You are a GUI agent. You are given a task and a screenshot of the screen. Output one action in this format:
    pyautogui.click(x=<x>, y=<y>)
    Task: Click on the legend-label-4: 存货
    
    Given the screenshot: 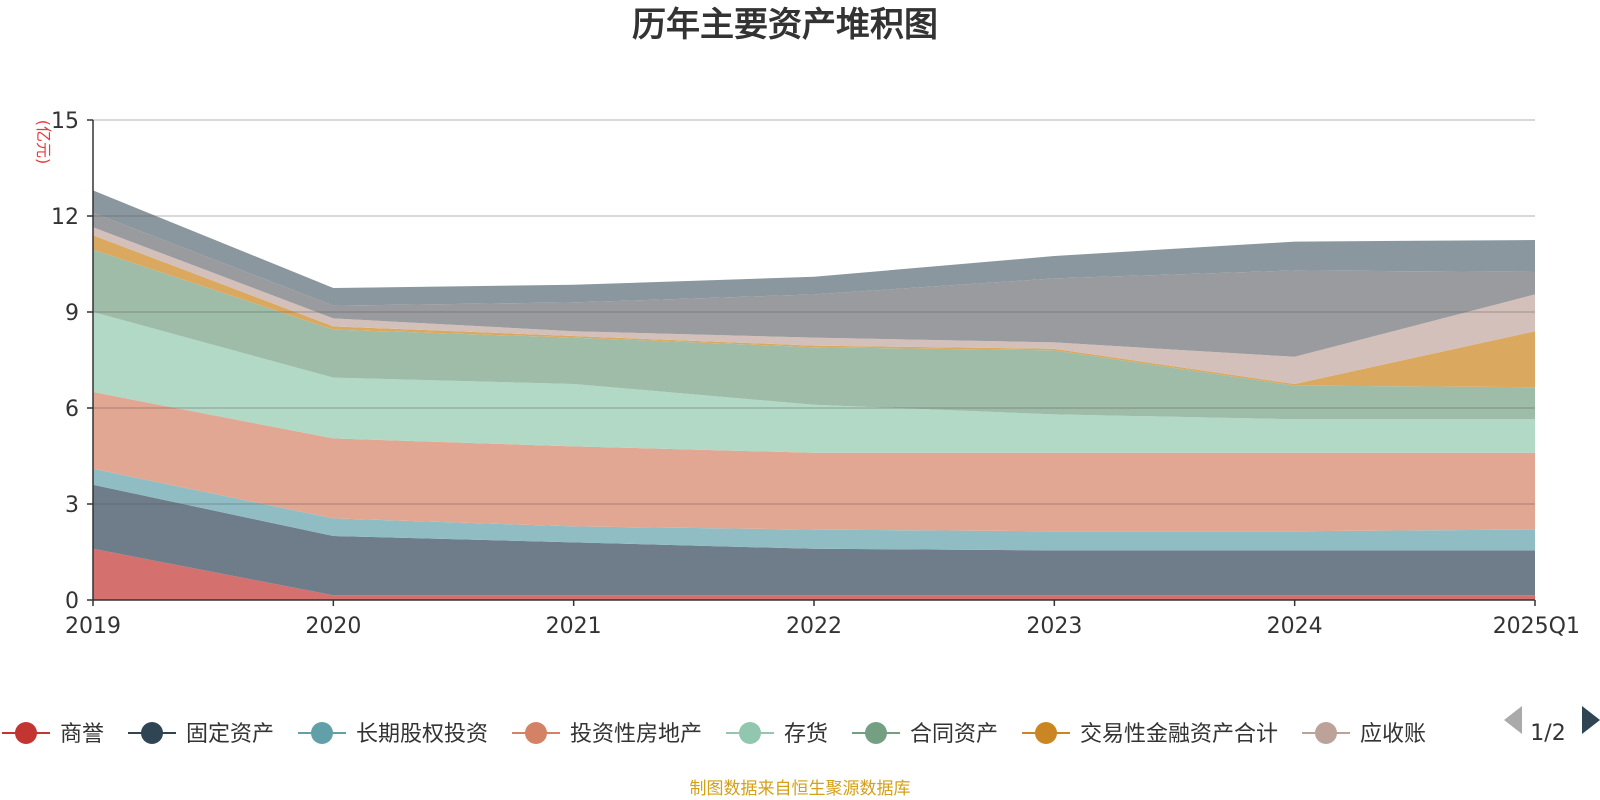 What is the action you would take?
    pyautogui.click(x=806, y=734)
    